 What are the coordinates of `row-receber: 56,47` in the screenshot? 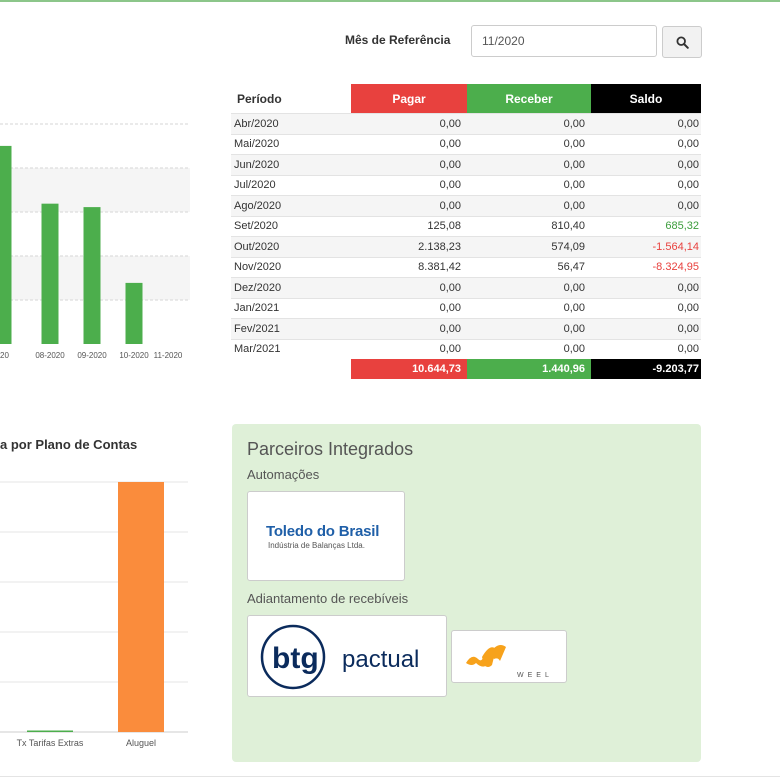 It's located at (571, 267).